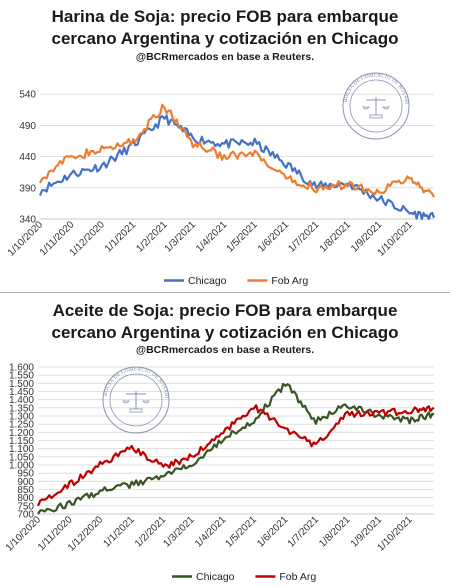  Describe the element at coordinates (25, 515) in the screenshot. I see `y-tick-label: 700` at that location.